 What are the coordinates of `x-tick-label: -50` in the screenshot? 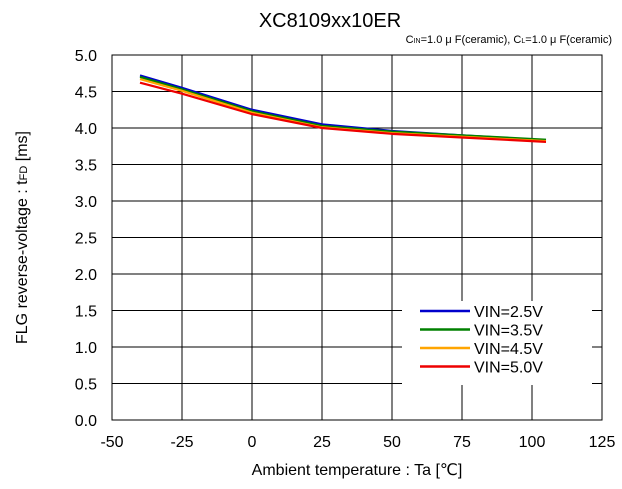 It's located at (111, 442).